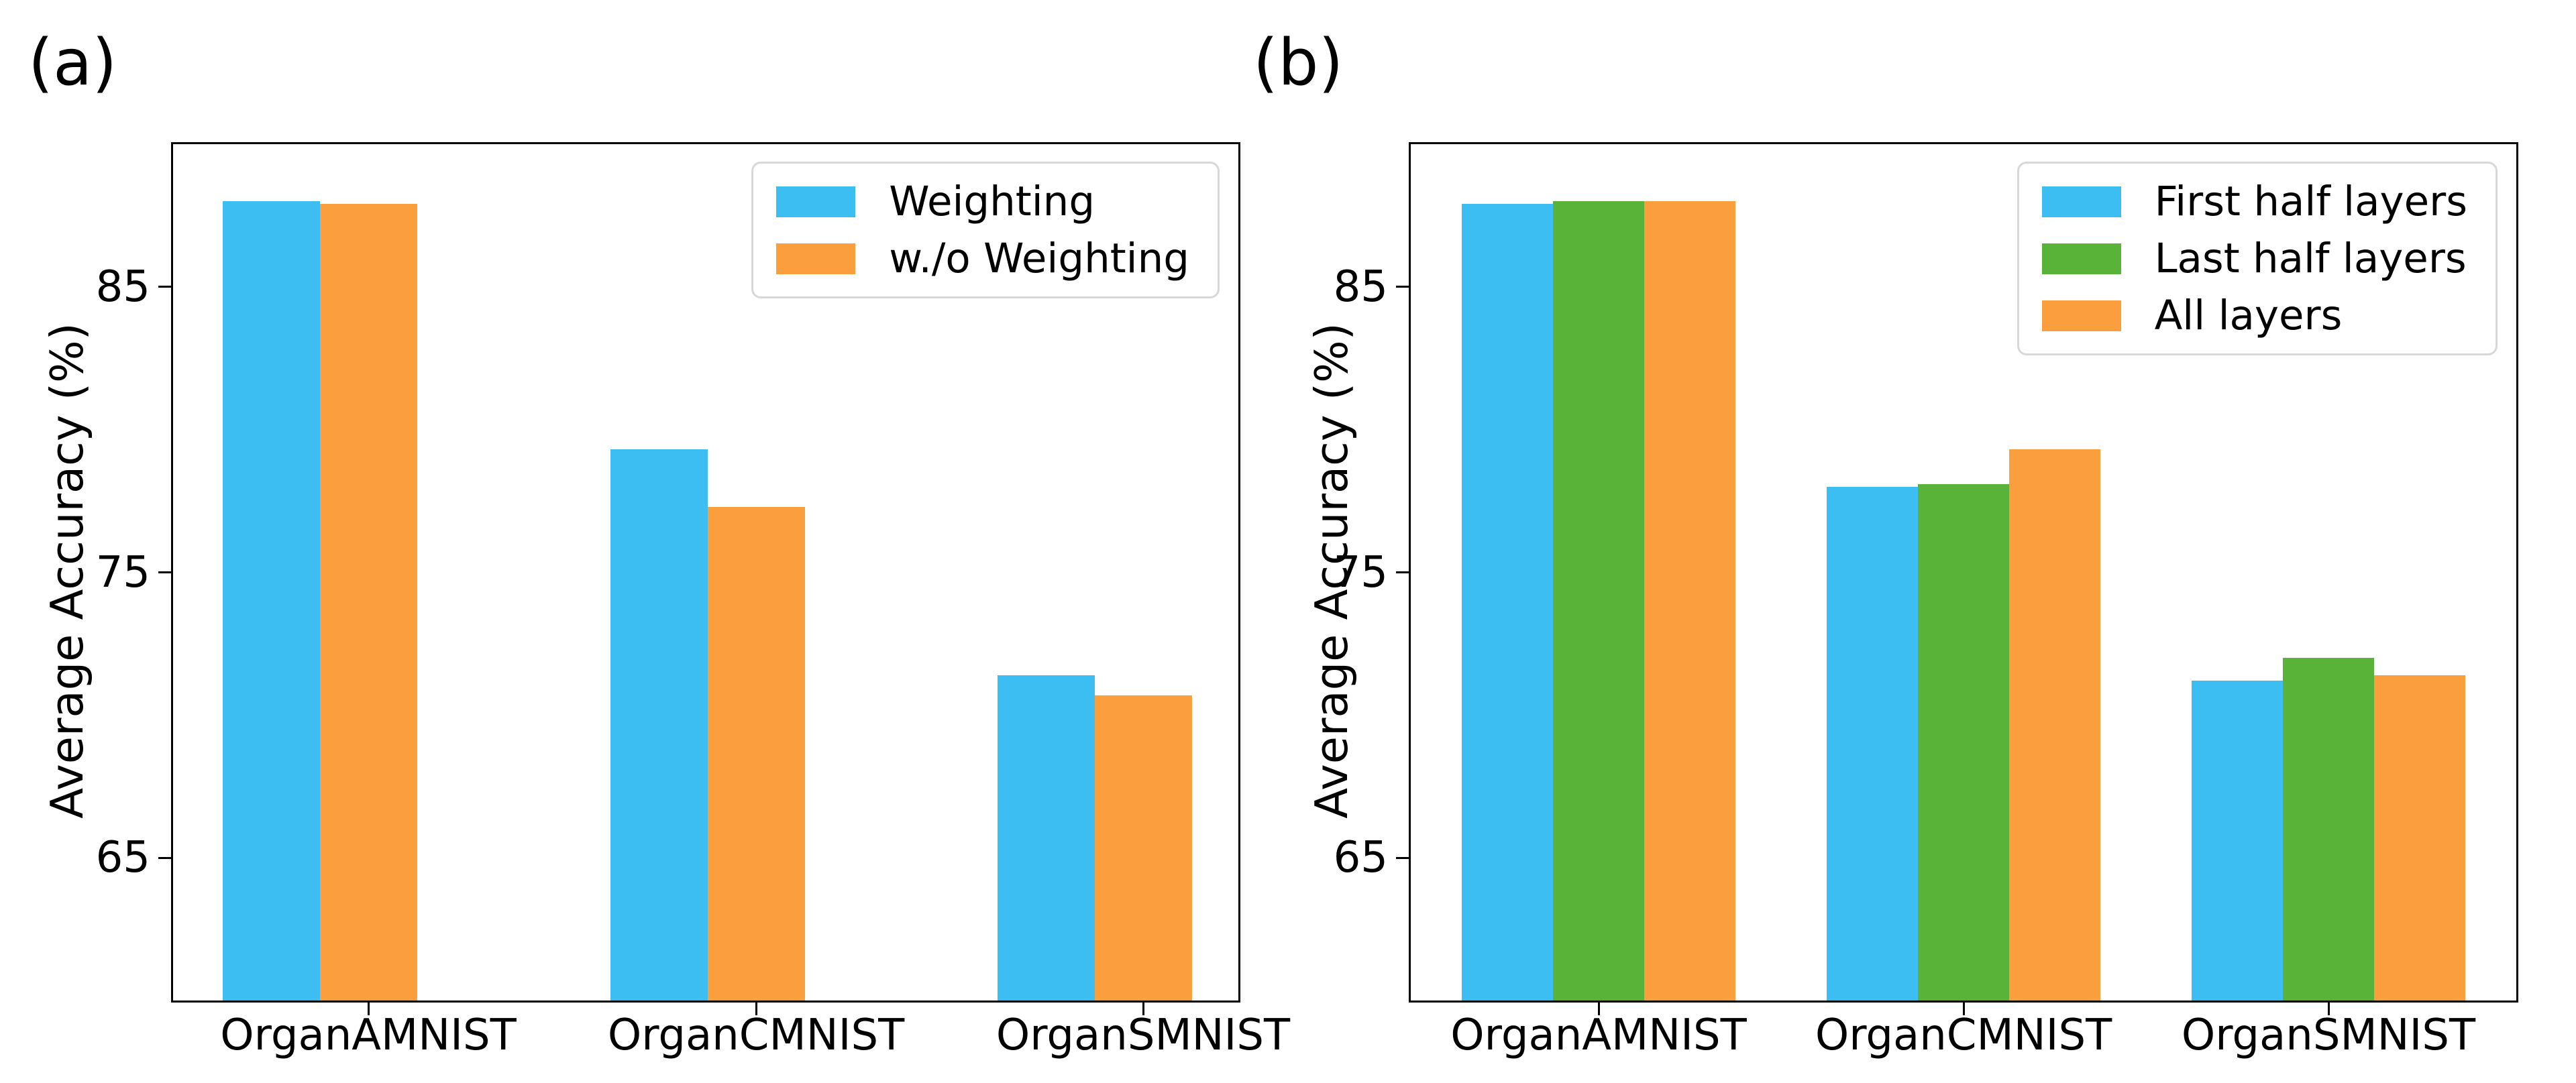 Image resolution: width=2576 pixels, height=1083 pixels. What do you see at coordinates (2248, 315) in the screenshot?
I see `legend-label: All layers` at bounding box center [2248, 315].